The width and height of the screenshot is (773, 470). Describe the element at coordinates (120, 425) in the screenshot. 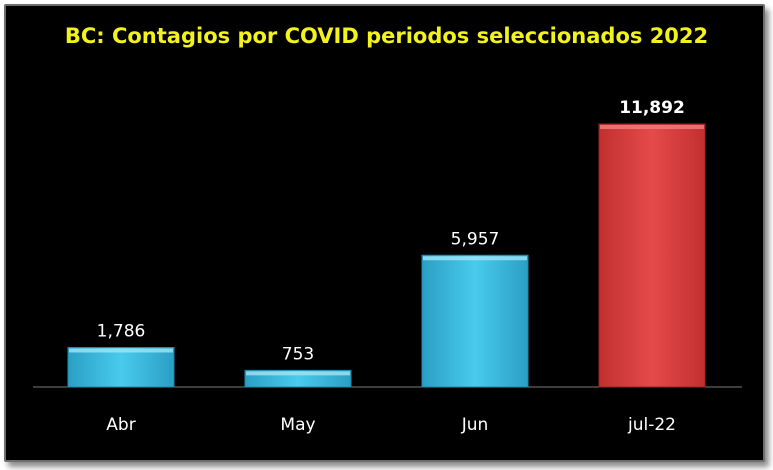

I see `x-tick-label: Abr` at that location.